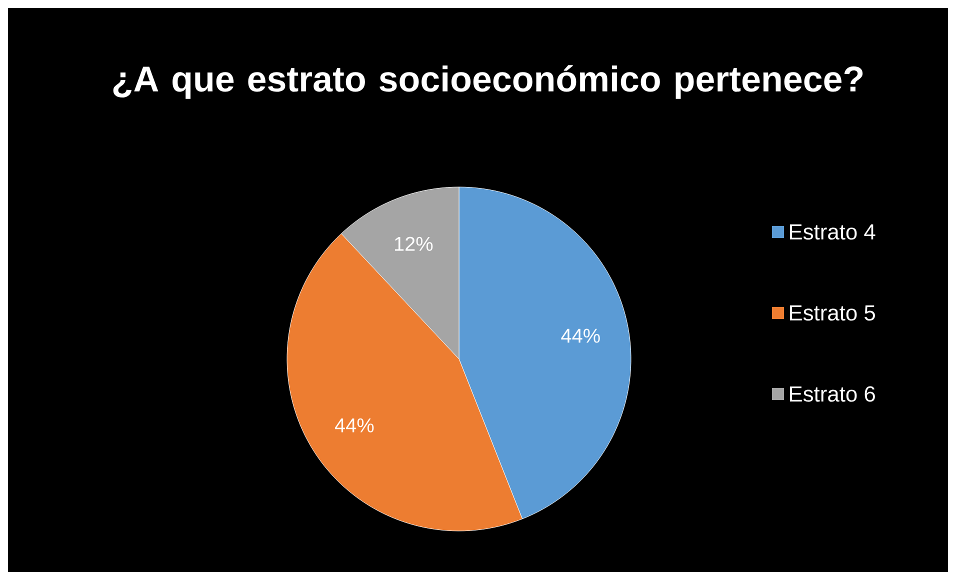 The image size is (956, 580). Describe the element at coordinates (413, 243) in the screenshot. I see `data-label: 12%` at that location.